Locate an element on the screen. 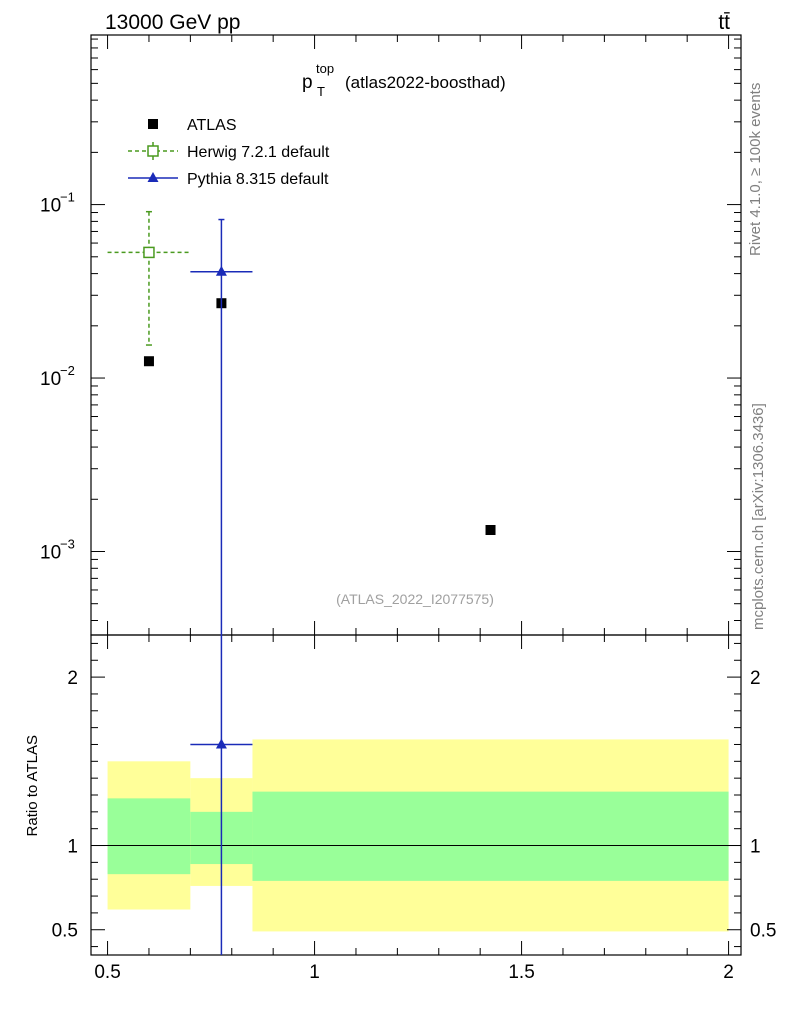 The image size is (786, 1024). ratio-y-tick-label: 2 is located at coordinates (72, 678).